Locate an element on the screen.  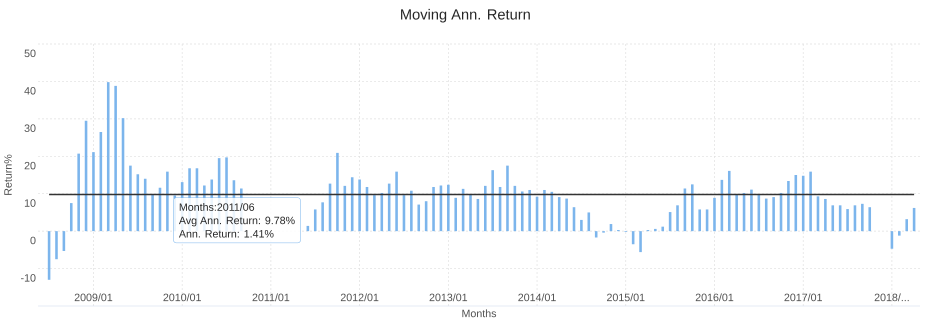
x-tick-label: 2009/01 is located at coordinates (93, 297).